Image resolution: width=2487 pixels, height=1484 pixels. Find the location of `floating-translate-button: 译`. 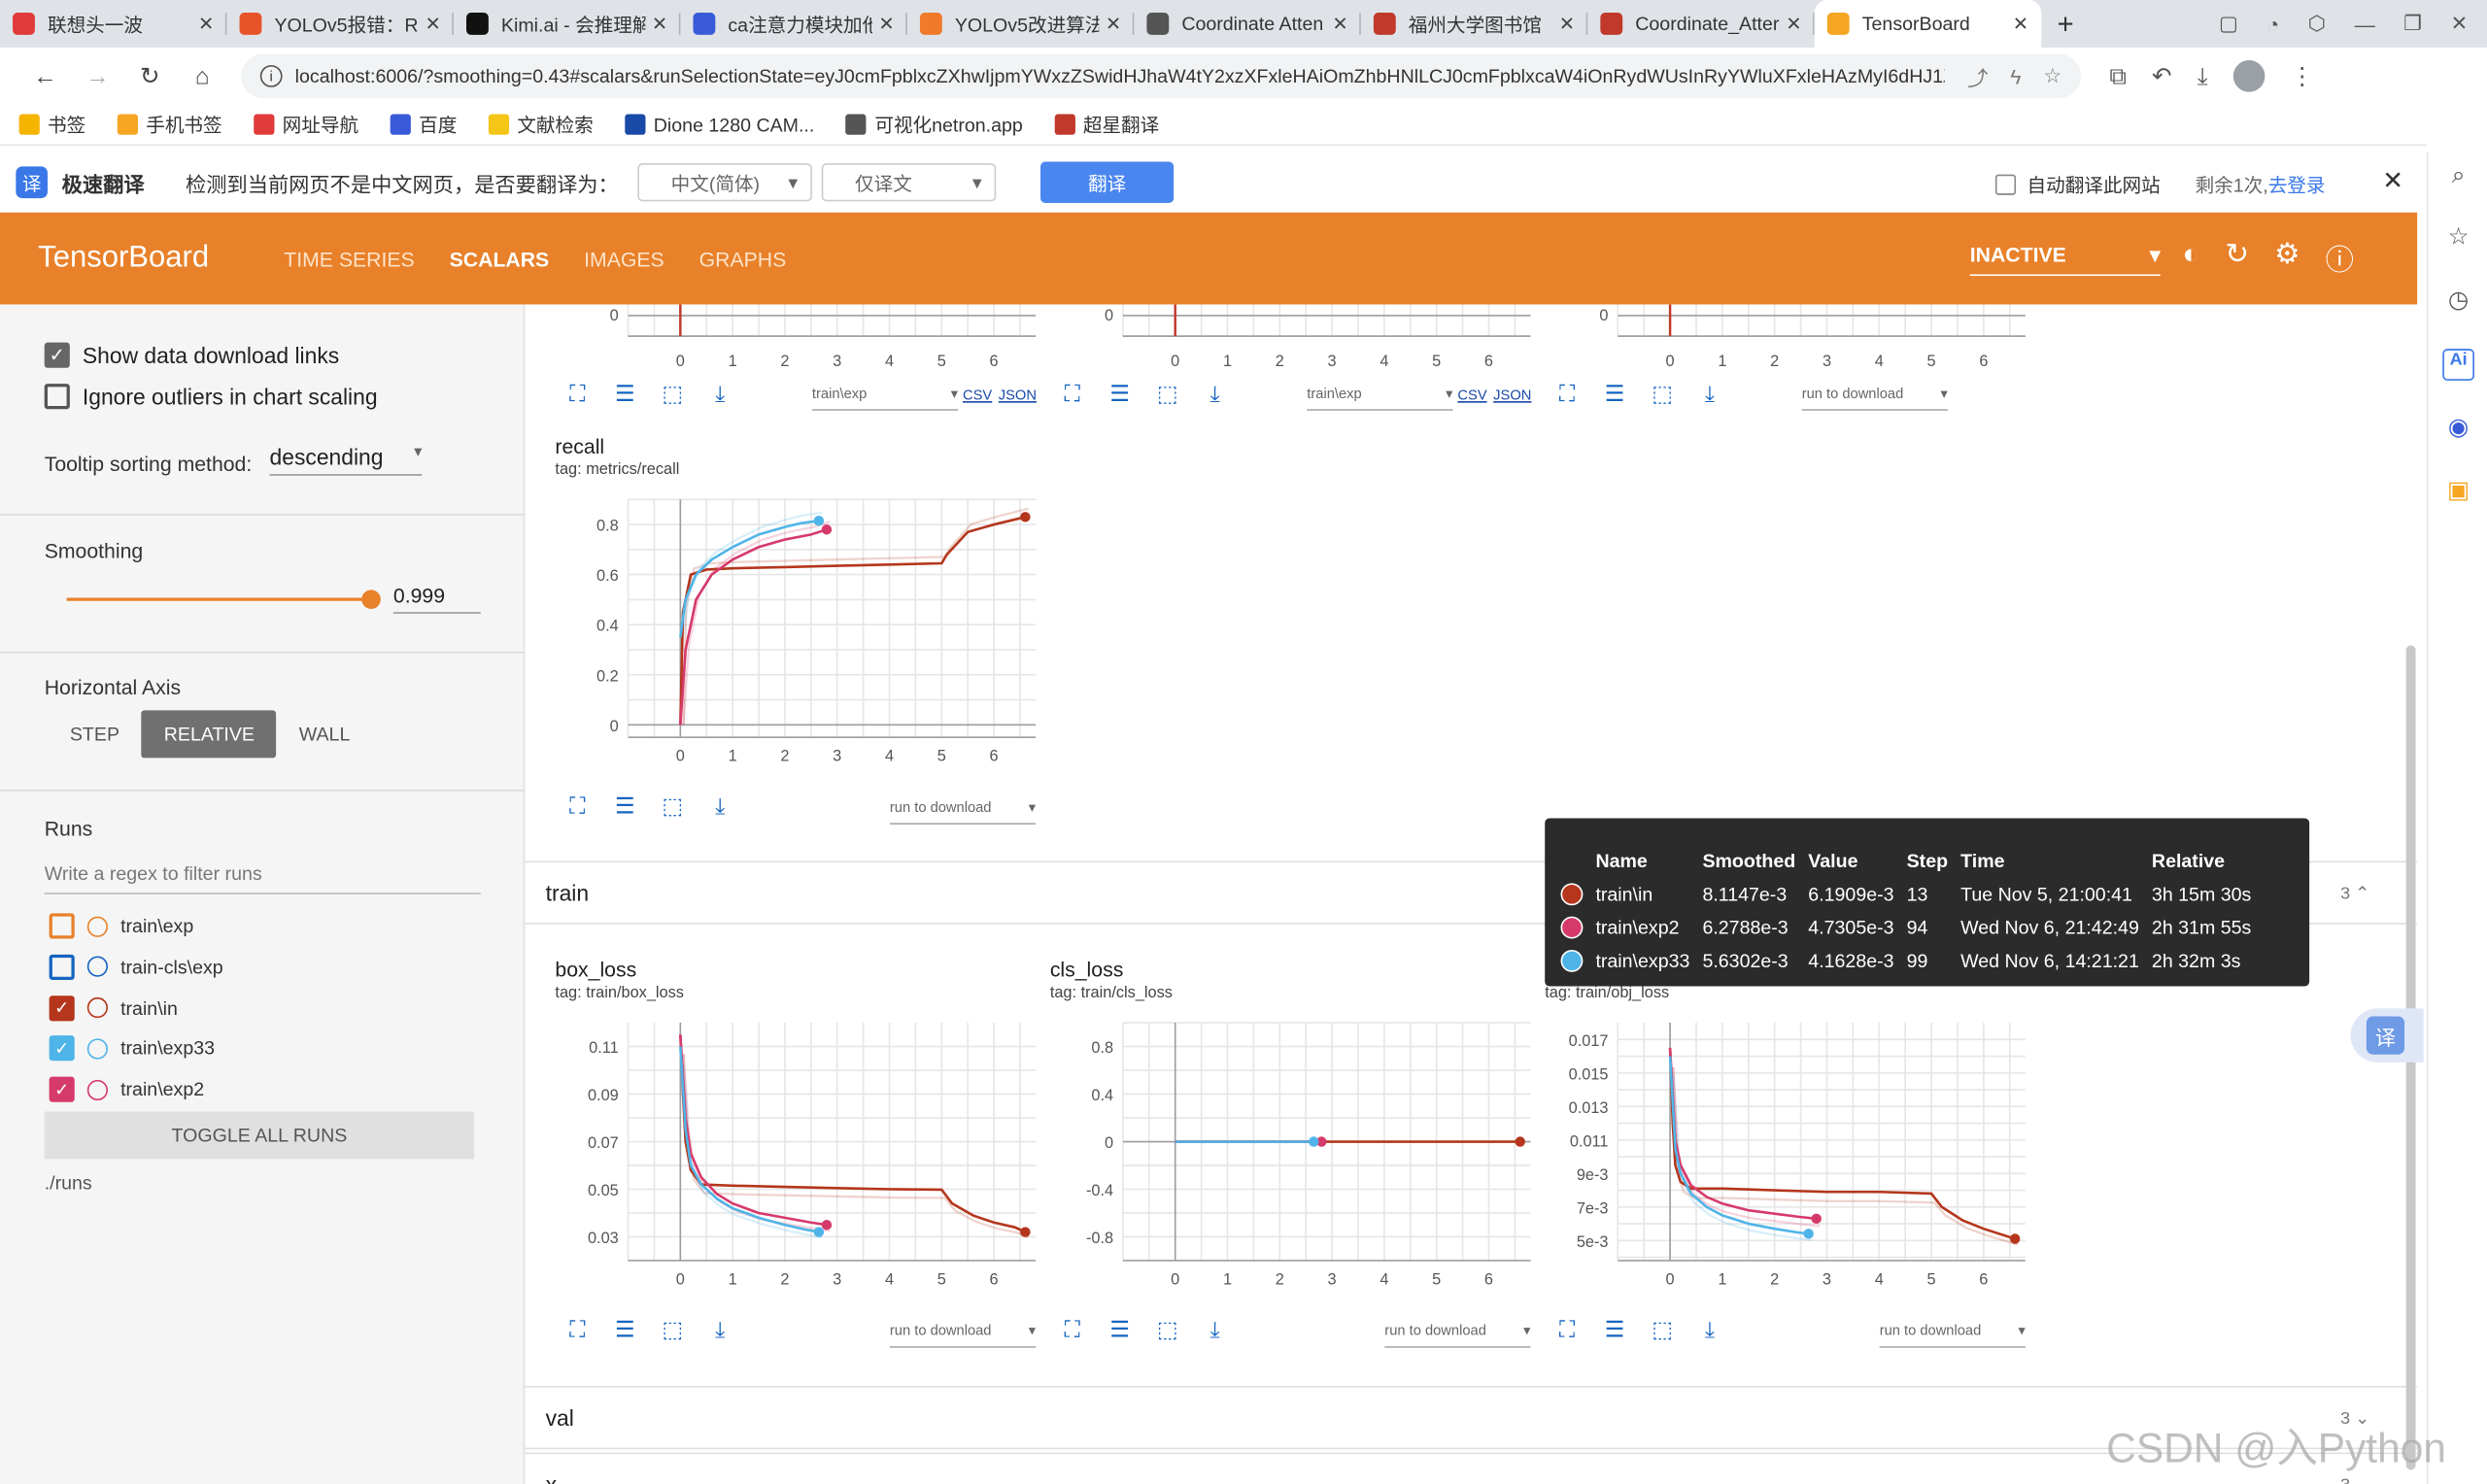

floating-translate-button: 译 is located at coordinates (2387, 1035).